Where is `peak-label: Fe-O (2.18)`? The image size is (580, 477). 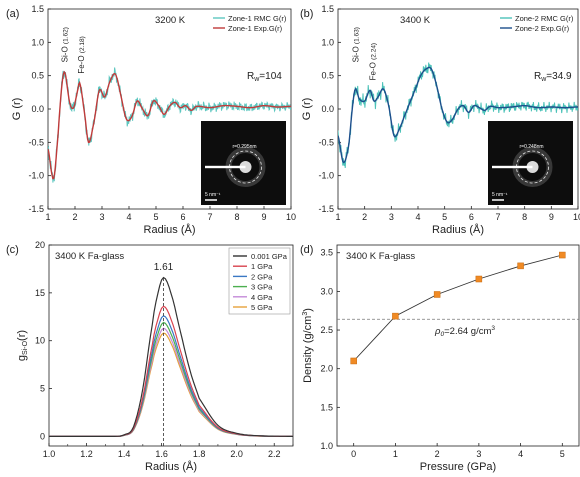 peak-label: Fe-O (2.18) is located at coordinates (81, 54).